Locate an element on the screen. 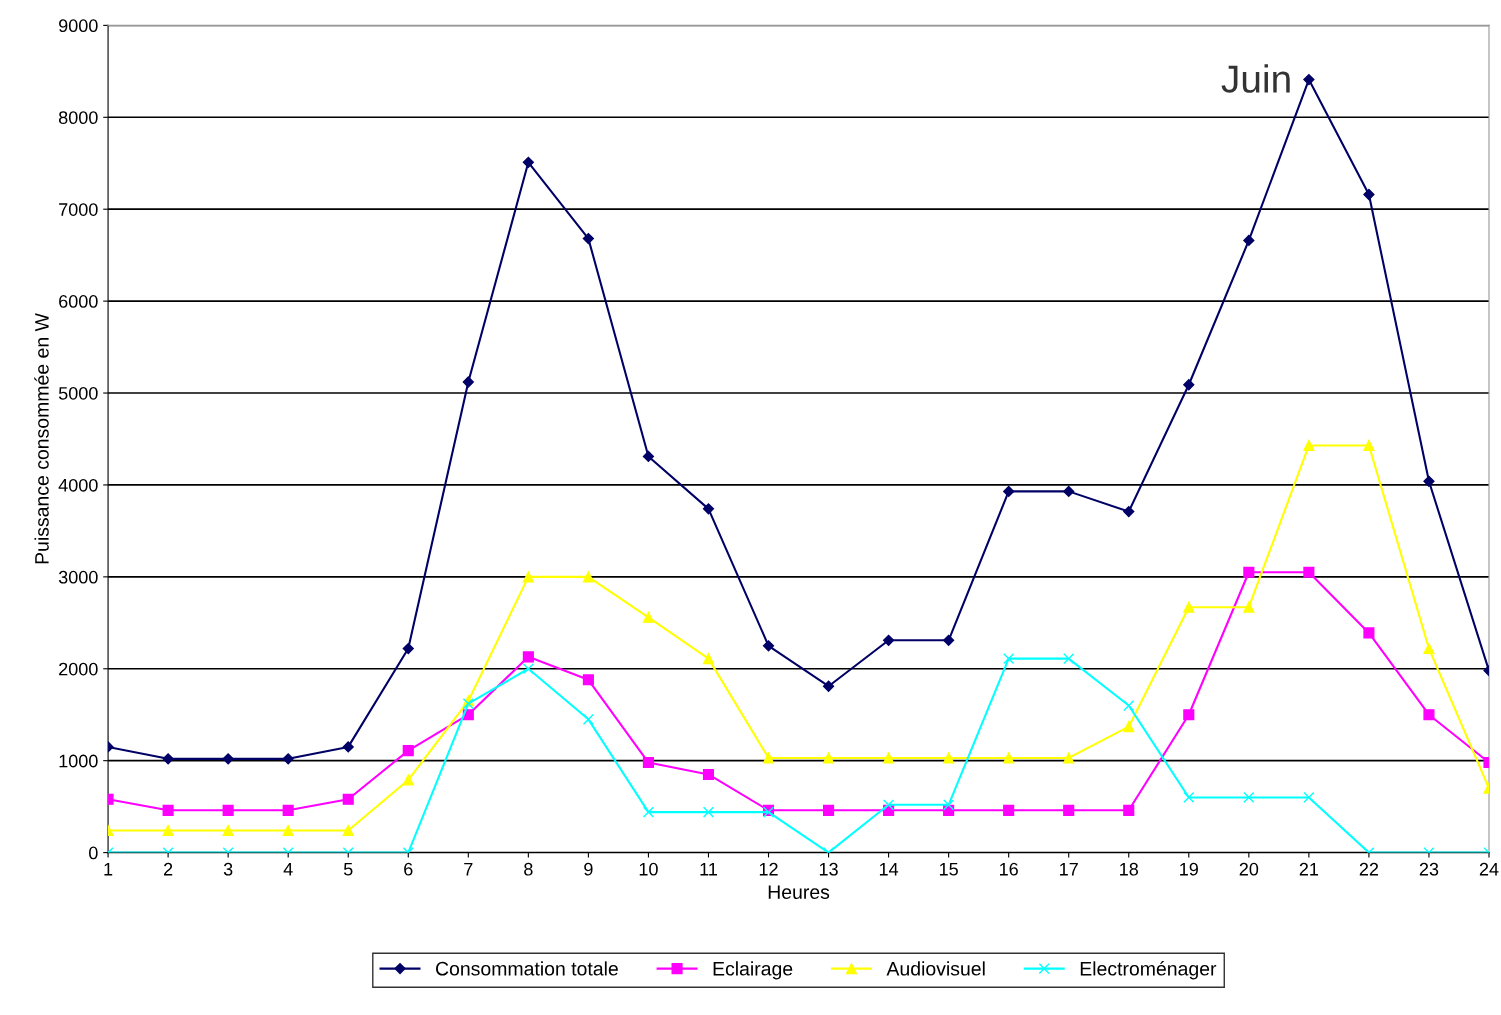 This screenshot has width=1501, height=1015. y-axis-title: Puissance consommée en W is located at coordinates (41, 438).